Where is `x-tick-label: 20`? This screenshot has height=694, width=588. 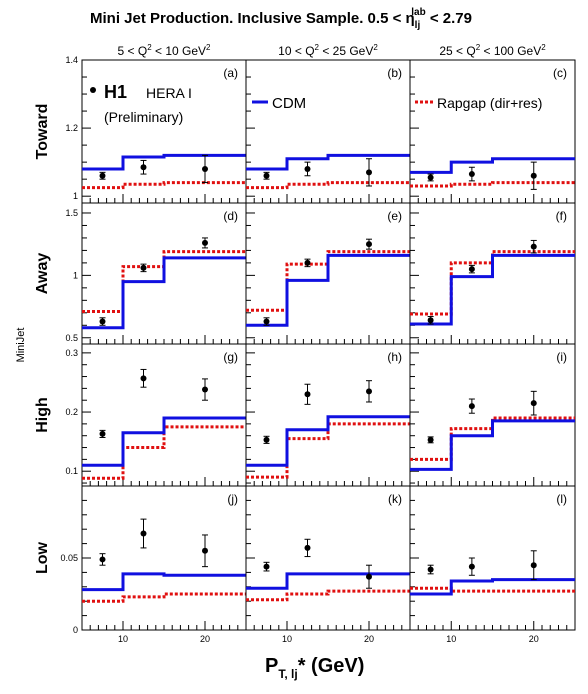 x-tick-label: 20 is located at coordinates (205, 639).